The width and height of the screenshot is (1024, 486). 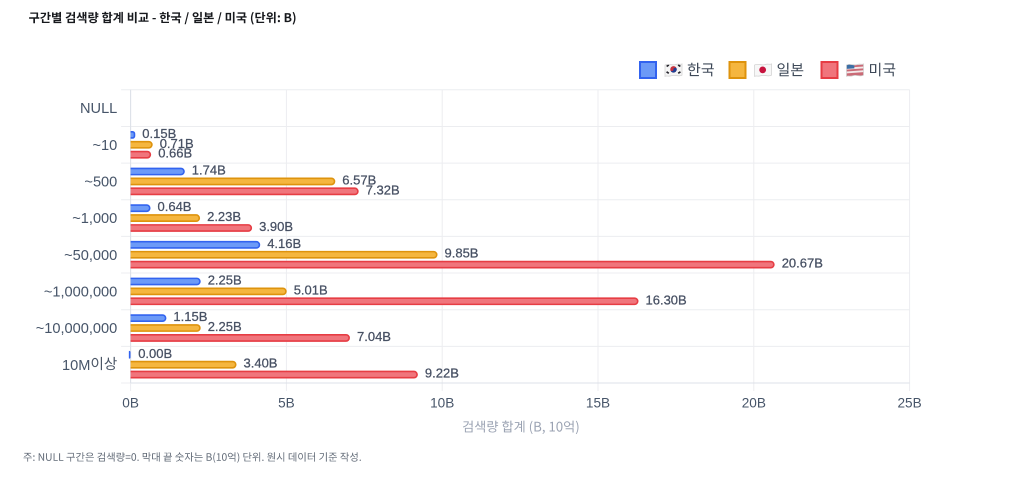 What do you see at coordinates (76, 366) in the screenshot?
I see `svg-text: 10M` at bounding box center [76, 366].